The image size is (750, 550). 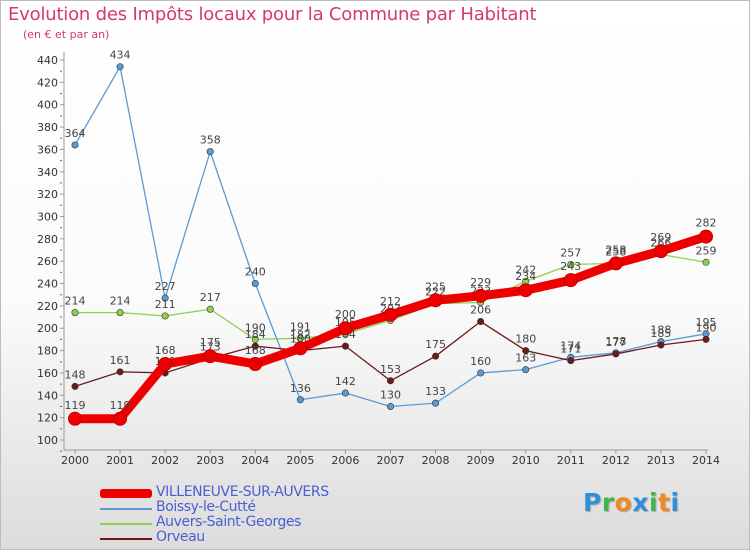 What do you see at coordinates (260, 522) in the screenshot?
I see `legend-item: Auvers-Saint-Georges` at bounding box center [260, 522].